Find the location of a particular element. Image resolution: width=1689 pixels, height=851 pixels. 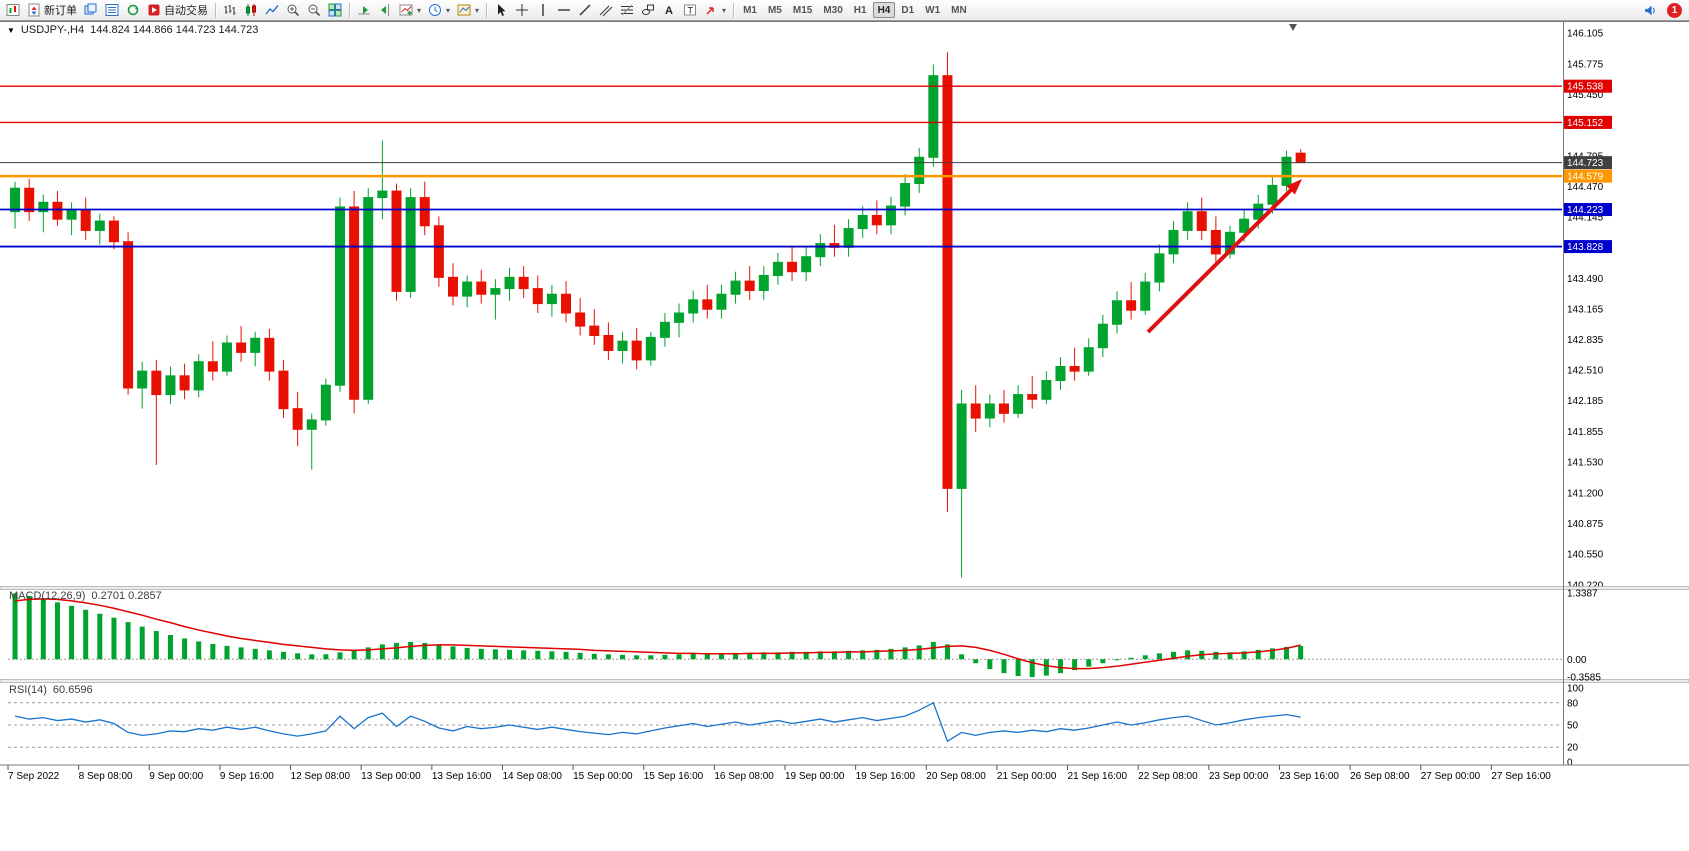

chevron-down-icon: ▾ is located at coordinates (448, 10).